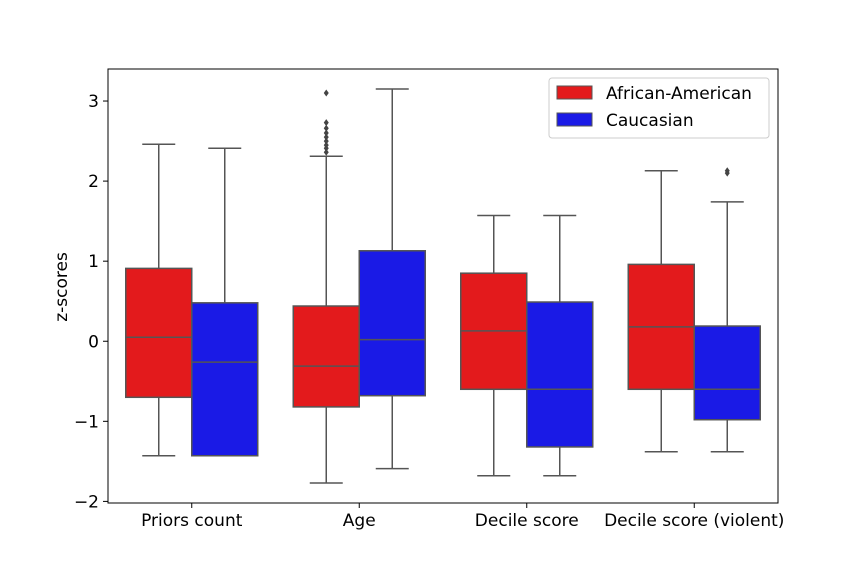 Image resolution: width=864 pixels, height=576 pixels. Describe the element at coordinates (527, 521) in the screenshot. I see `x-tick-label: Decile score` at that location.